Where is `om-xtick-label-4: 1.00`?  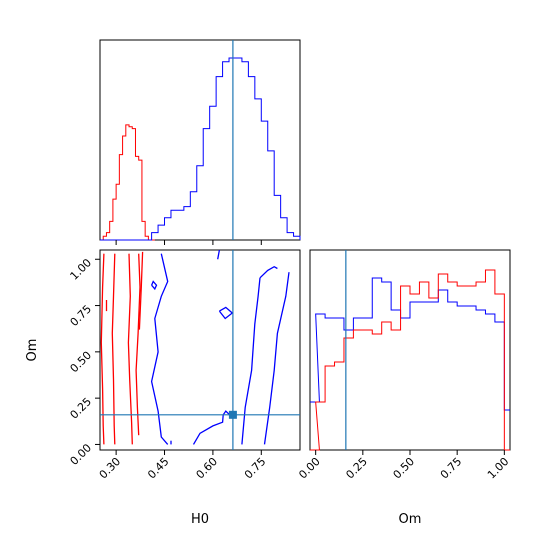
om-xtick-label-4: 1.00 is located at coordinates (498, 468).